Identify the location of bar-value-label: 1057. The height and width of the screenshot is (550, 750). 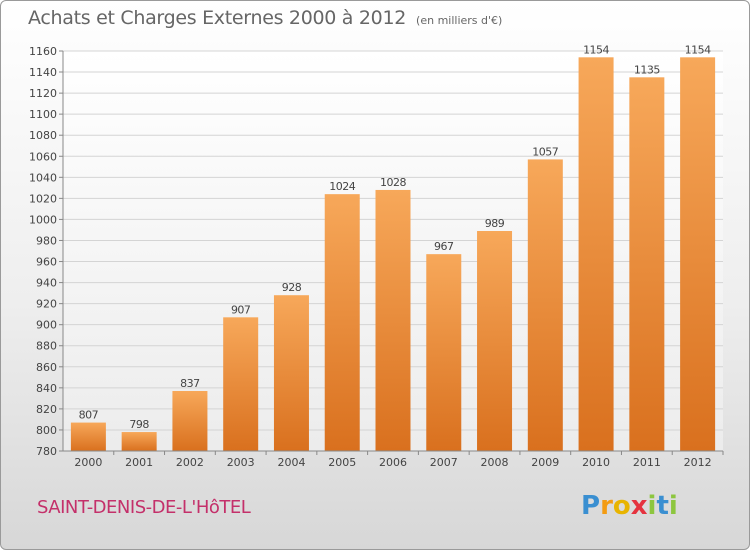
(545, 151).